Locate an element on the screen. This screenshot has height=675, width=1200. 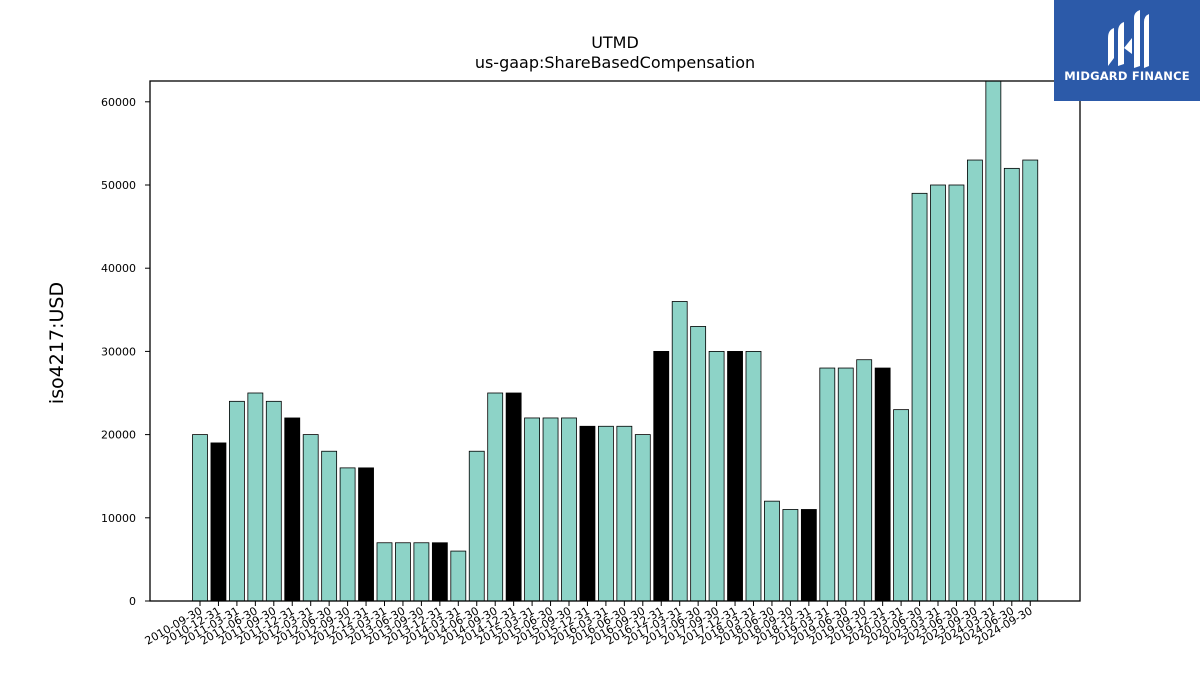
y-tick-label-10000: 10000 is located at coordinates (118, 518).